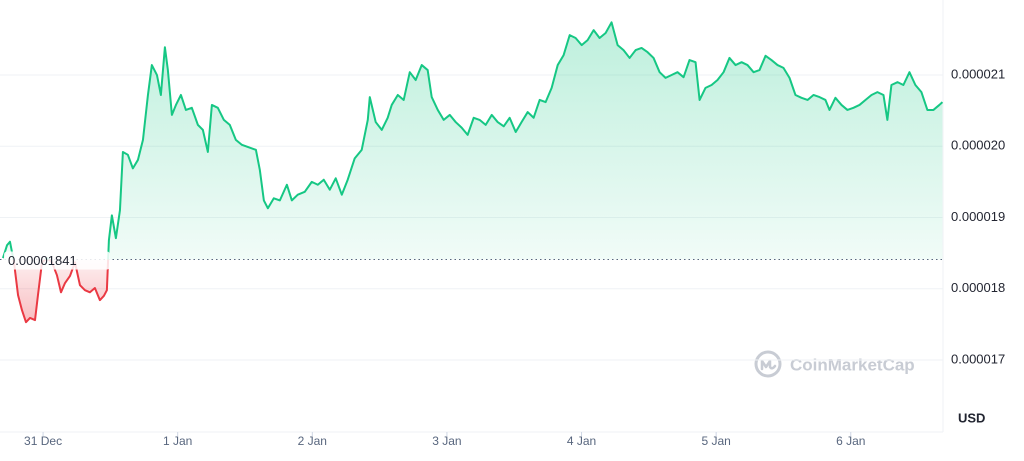 This screenshot has width=1024, height=461. Describe the element at coordinates (850, 441) in the screenshot. I see `x-tick-label: 6 Jan` at that location.